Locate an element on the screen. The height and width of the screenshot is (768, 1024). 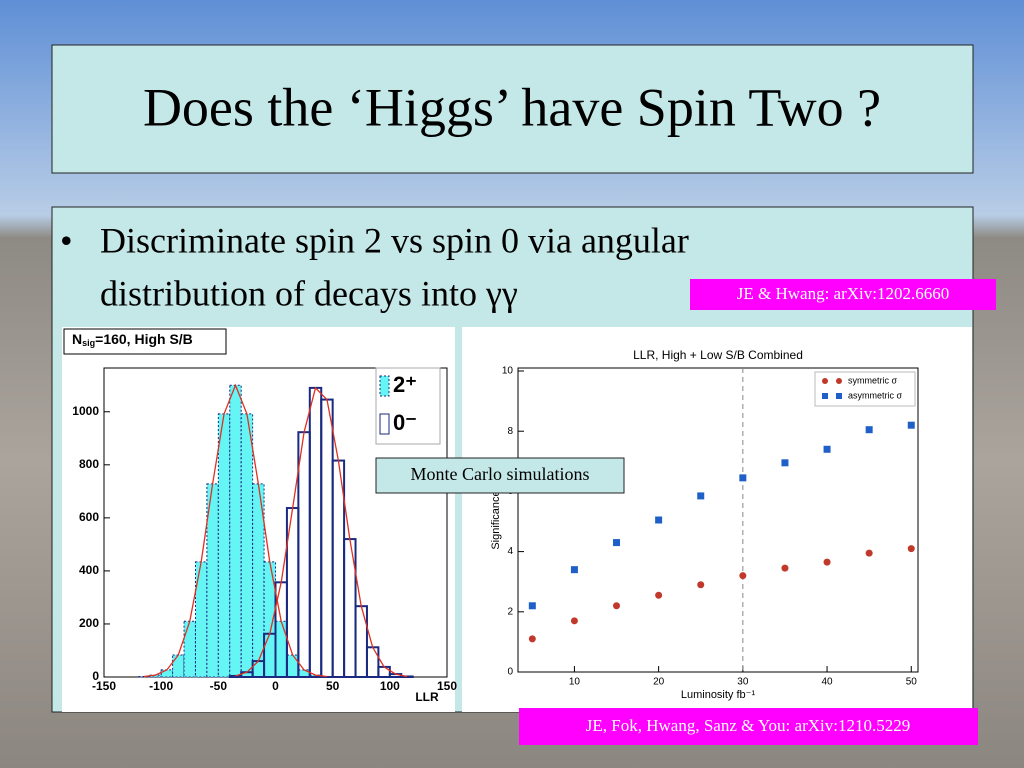
y-tick-label: 400 is located at coordinates (89, 570).